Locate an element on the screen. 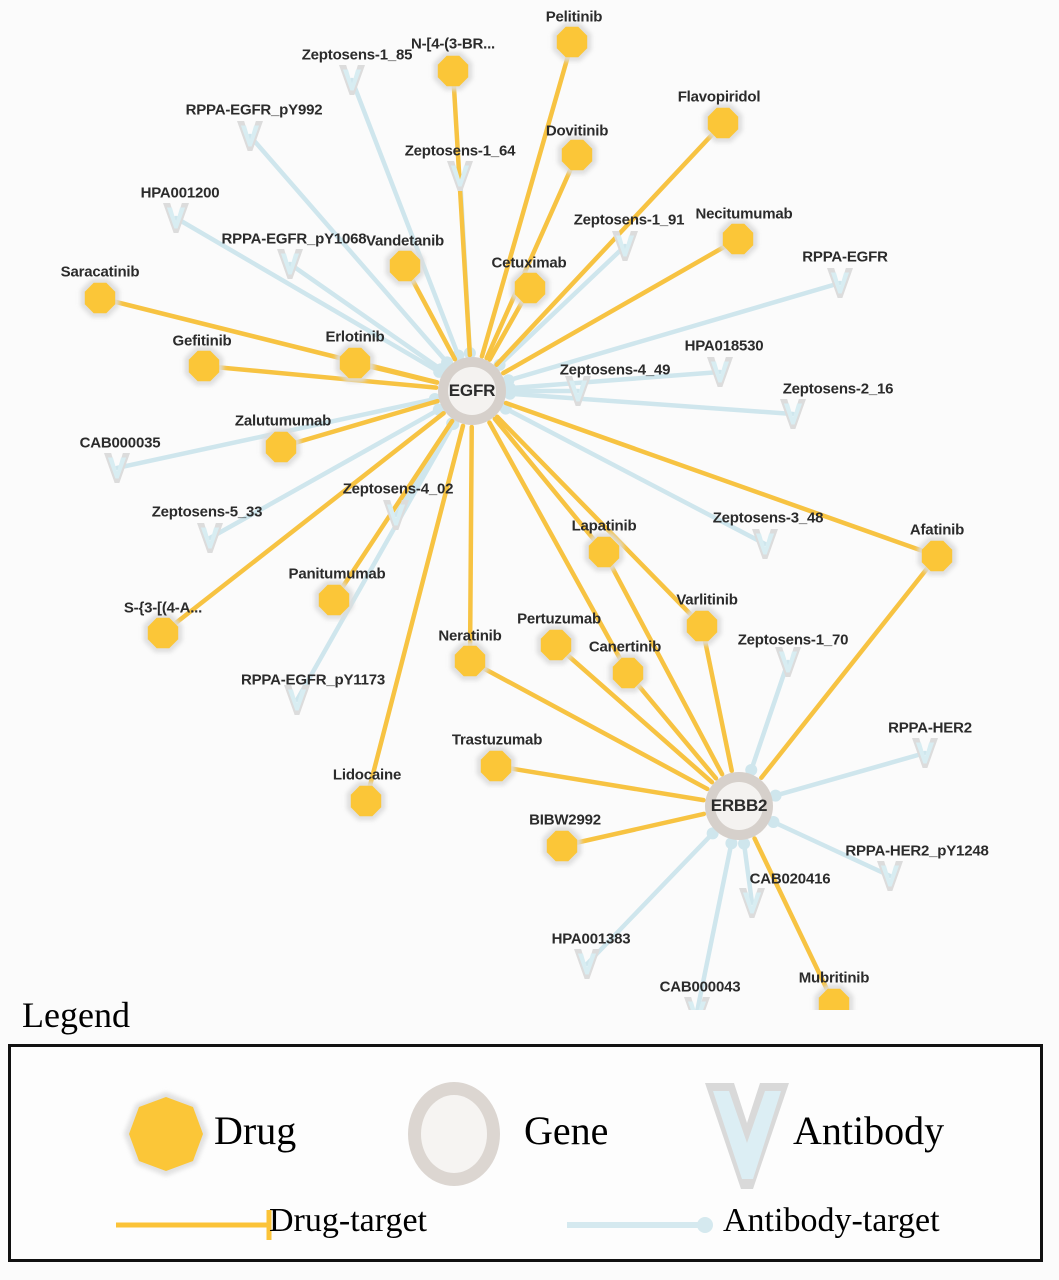 The width and height of the screenshot is (1059, 1280). antibody-label: Zeptosens-5_33 is located at coordinates (207, 512).